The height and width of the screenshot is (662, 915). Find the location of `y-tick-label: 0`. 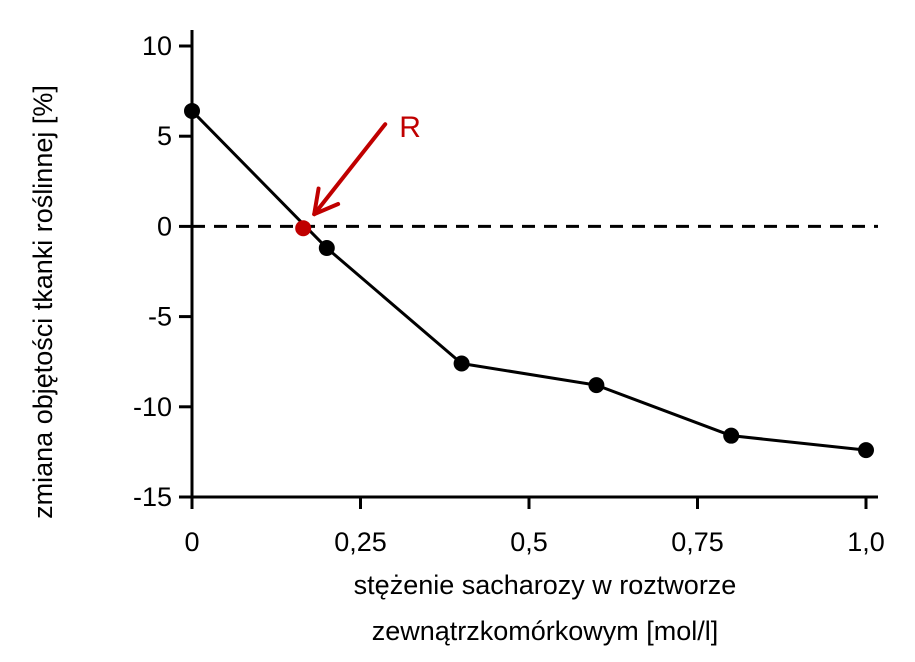

y-tick-label: 0 is located at coordinates (164, 226).